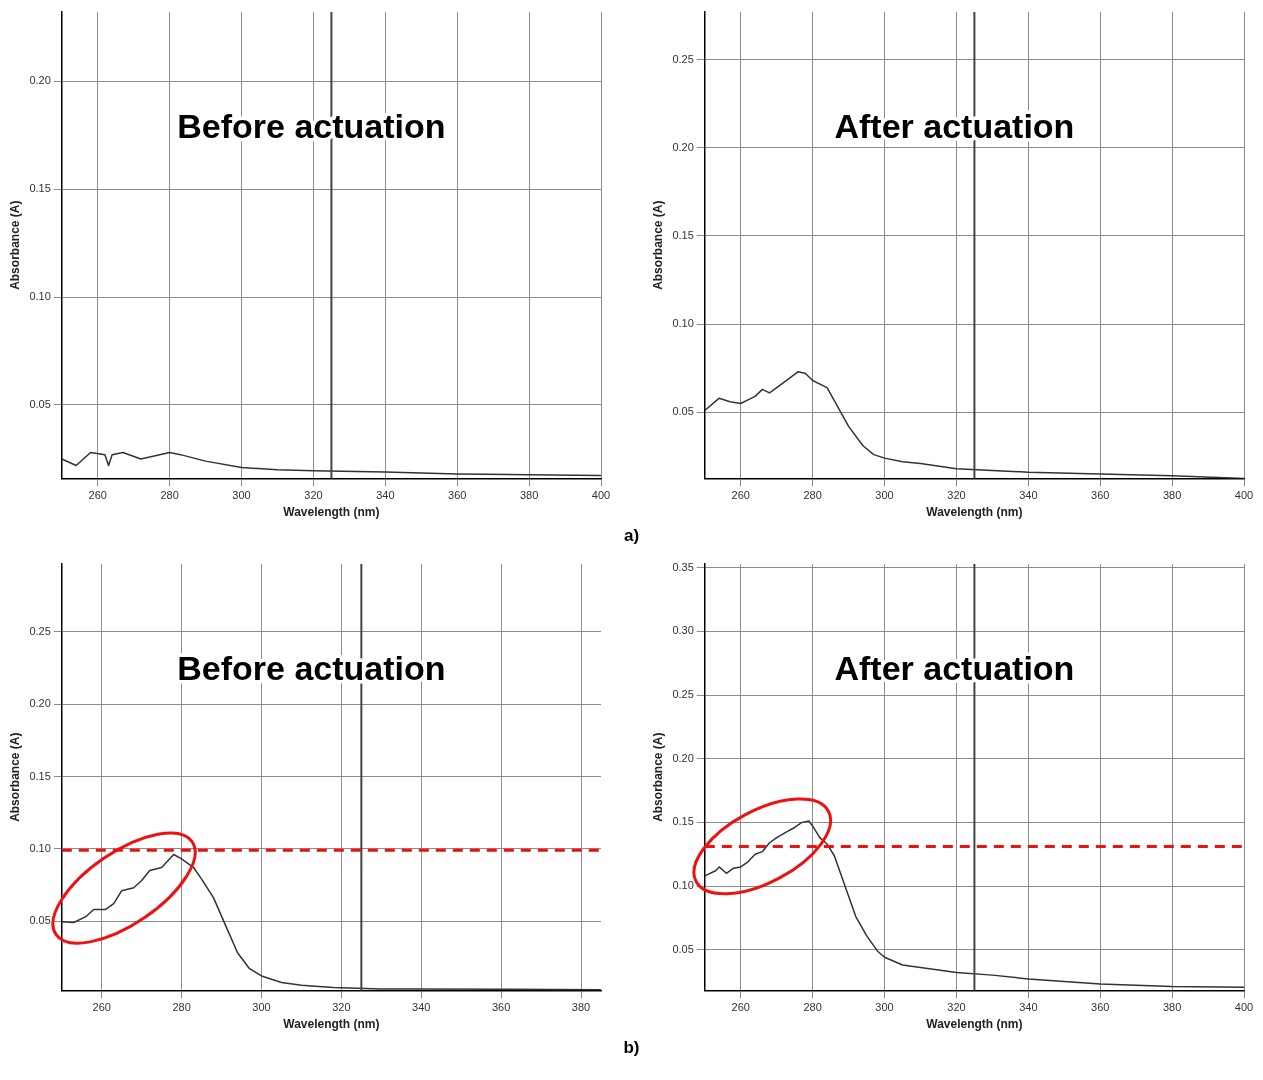  What do you see at coordinates (683, 566) in the screenshot?
I see `y-tick-label: 0.35` at bounding box center [683, 566].